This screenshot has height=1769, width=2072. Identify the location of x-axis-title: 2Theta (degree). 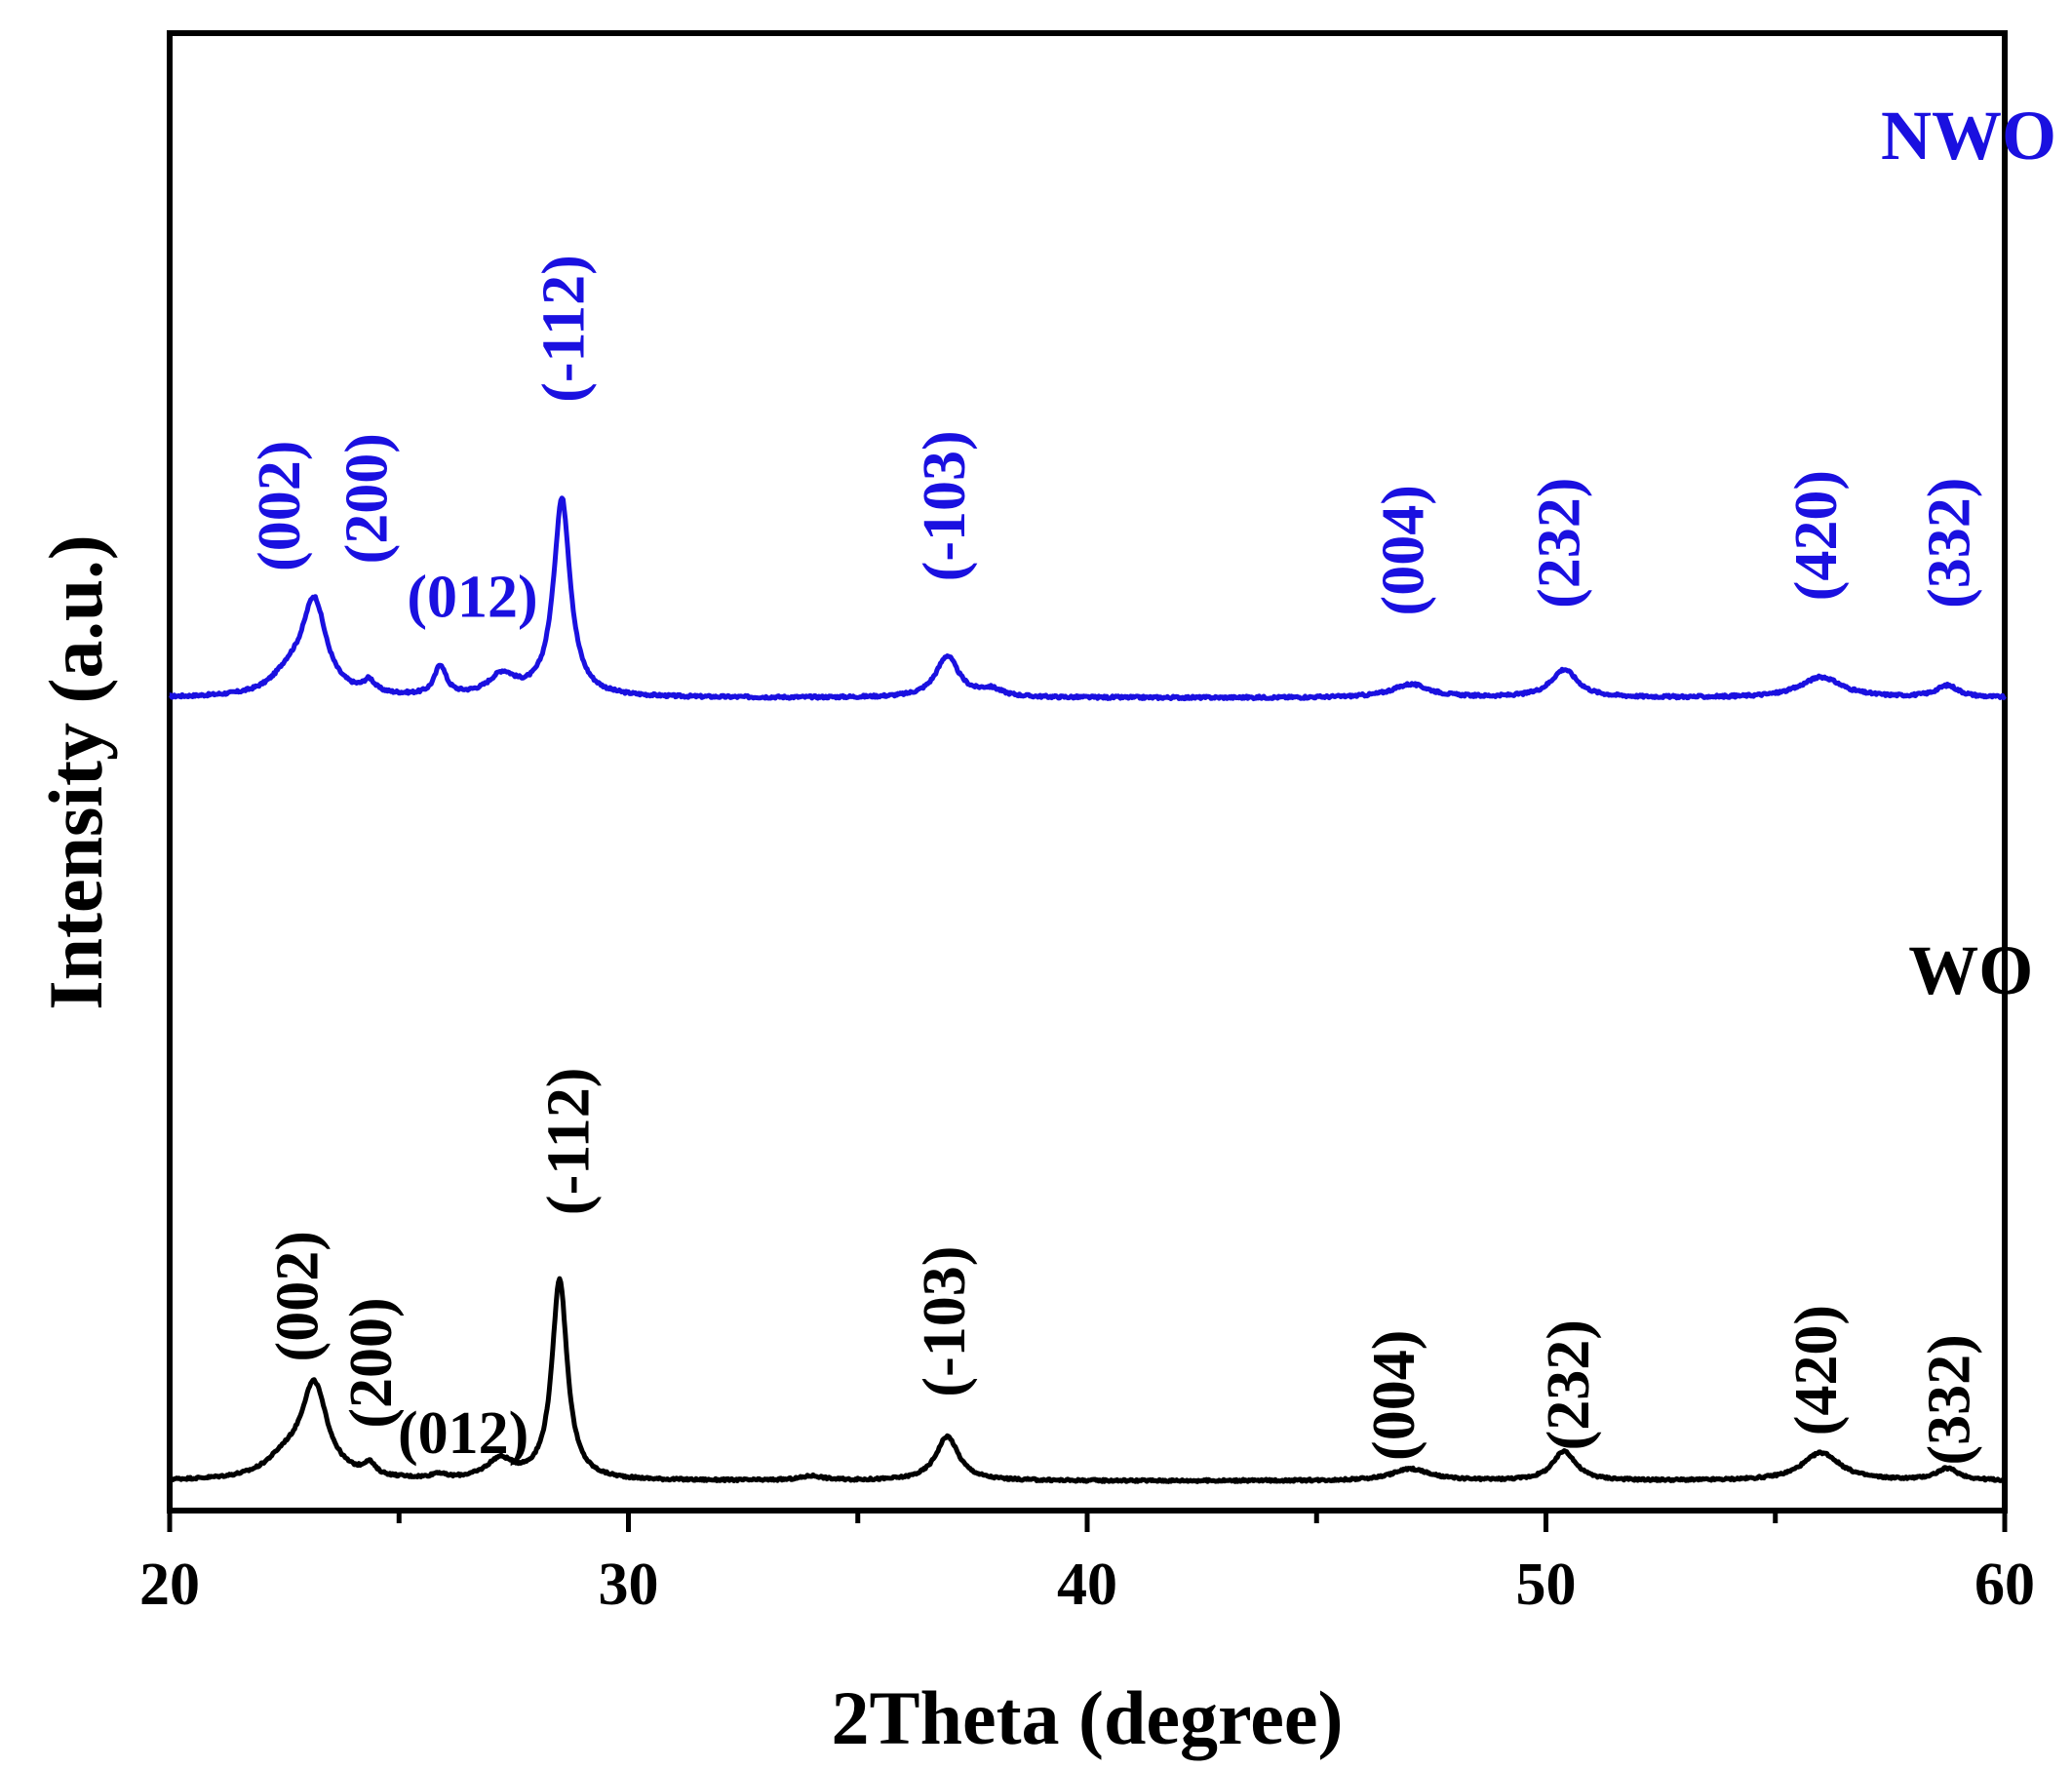
(1088, 1718).